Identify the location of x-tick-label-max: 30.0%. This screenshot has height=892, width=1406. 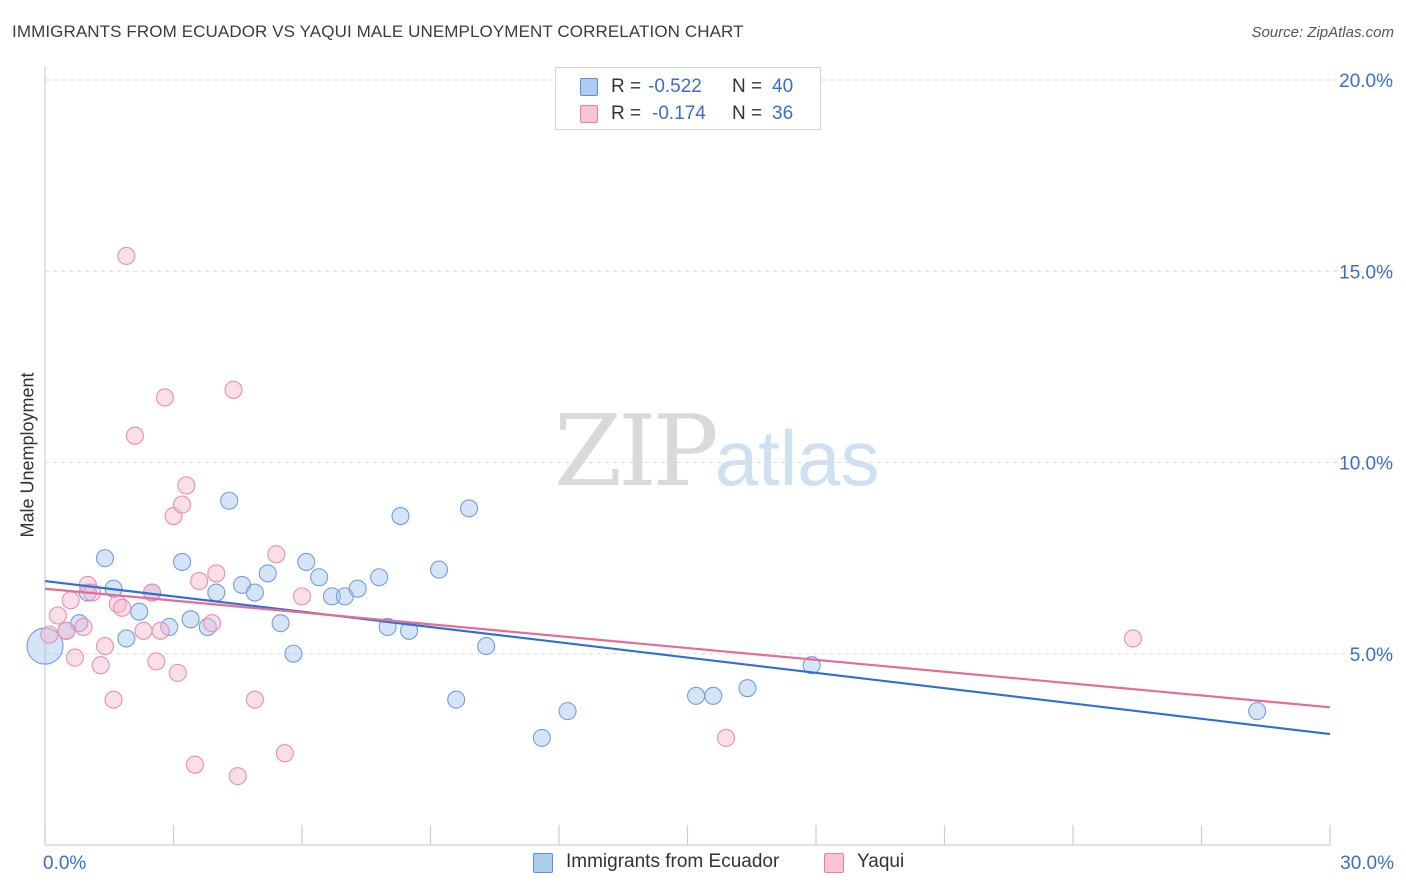
(1367, 863).